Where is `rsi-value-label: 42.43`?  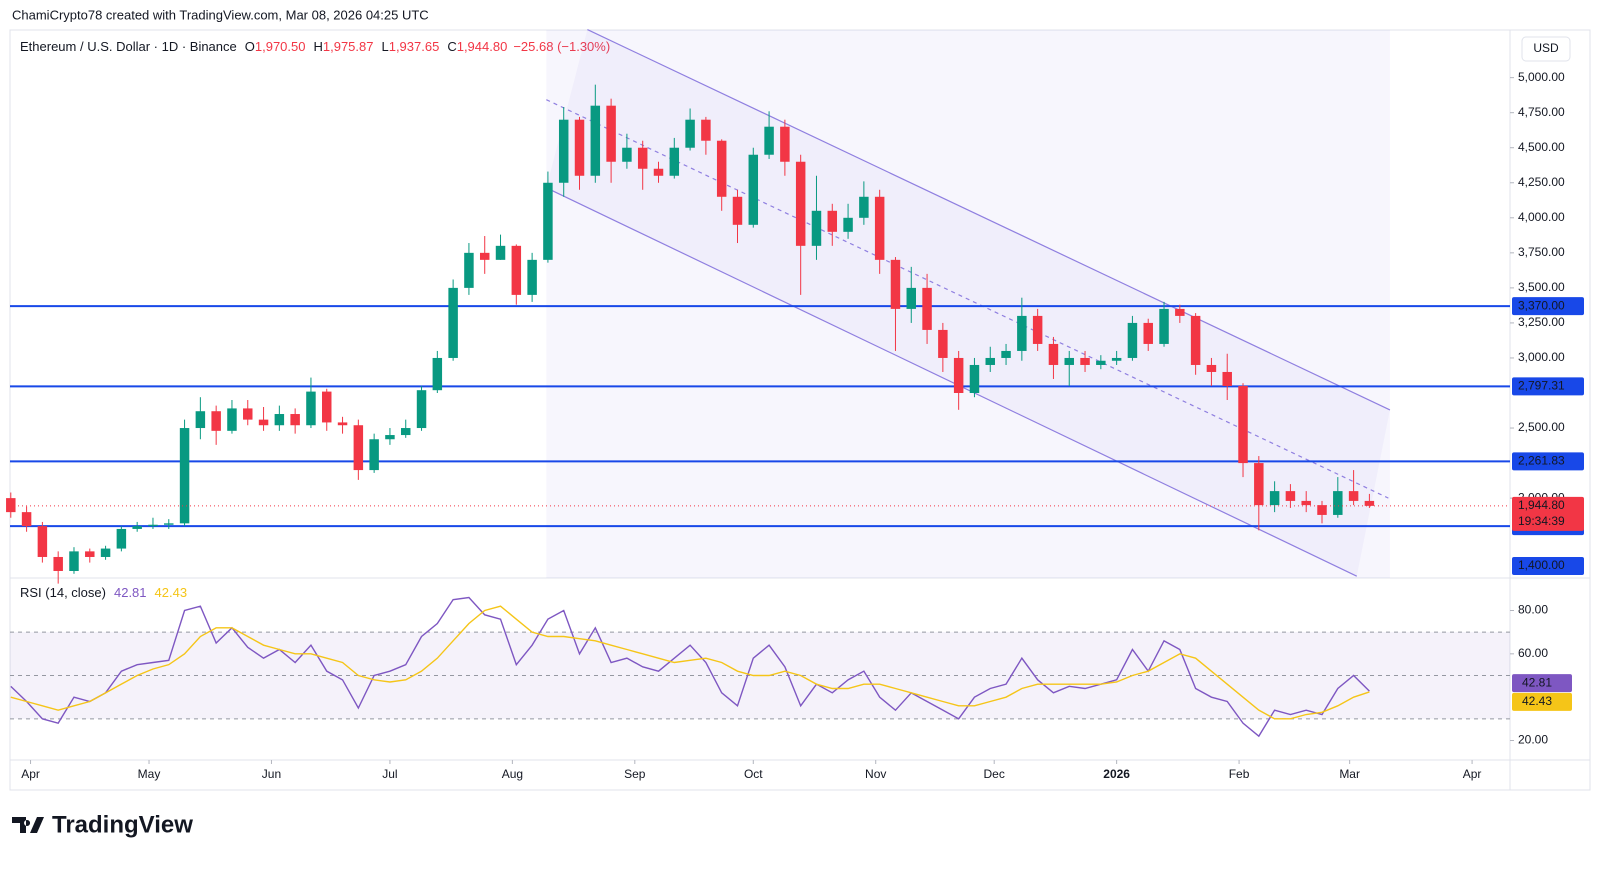
rsi-value-label: 42.43 is located at coordinates (1537, 701).